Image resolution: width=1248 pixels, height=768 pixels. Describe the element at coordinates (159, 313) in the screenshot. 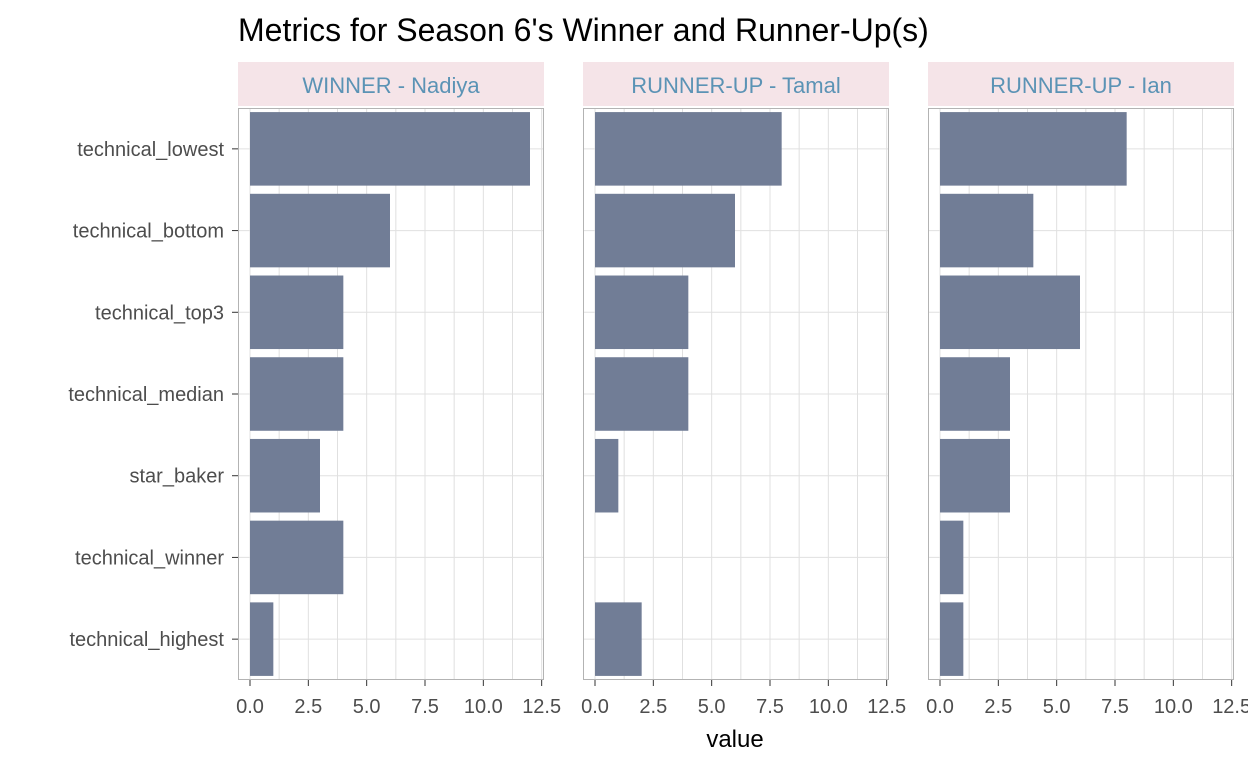

I see `y-tick-label: technical_top3` at that location.